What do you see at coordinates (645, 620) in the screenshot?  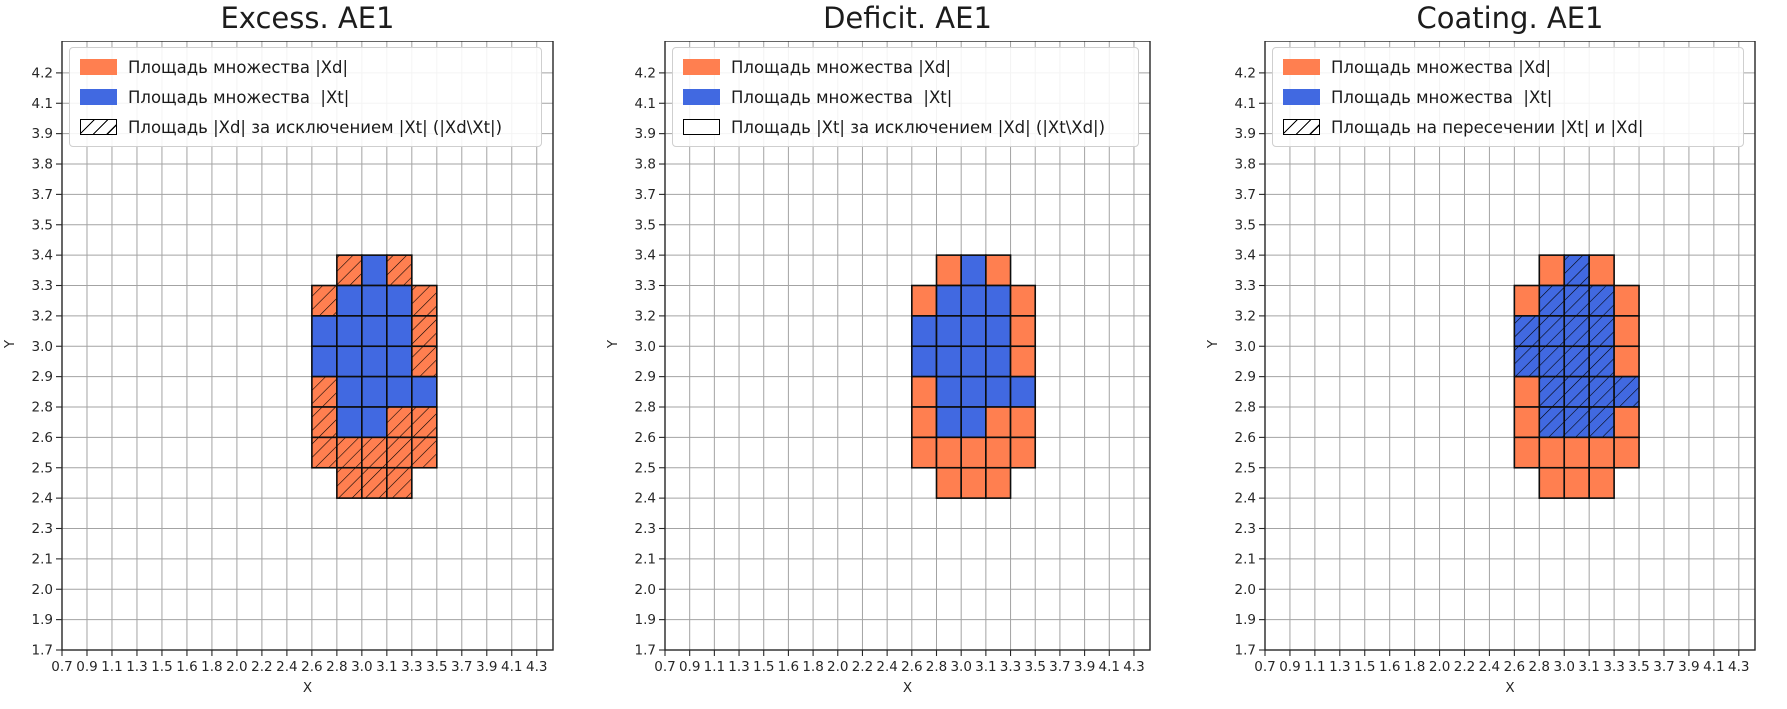 I see `y-tick-label: 1.9` at bounding box center [645, 620].